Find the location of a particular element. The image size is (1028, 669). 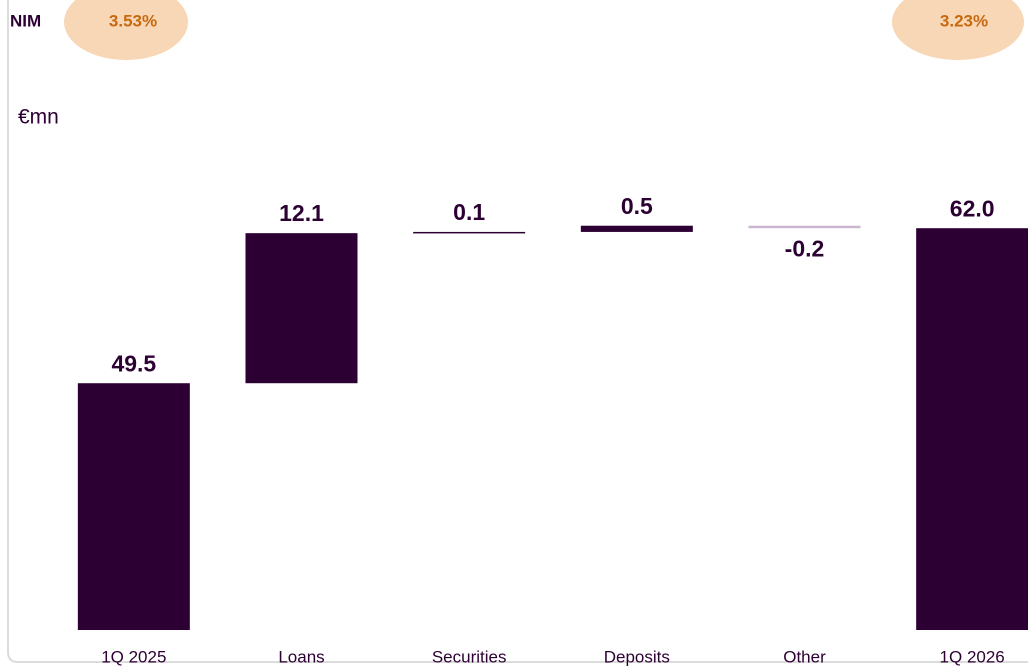

value-label: 62.0 is located at coordinates (972, 208).